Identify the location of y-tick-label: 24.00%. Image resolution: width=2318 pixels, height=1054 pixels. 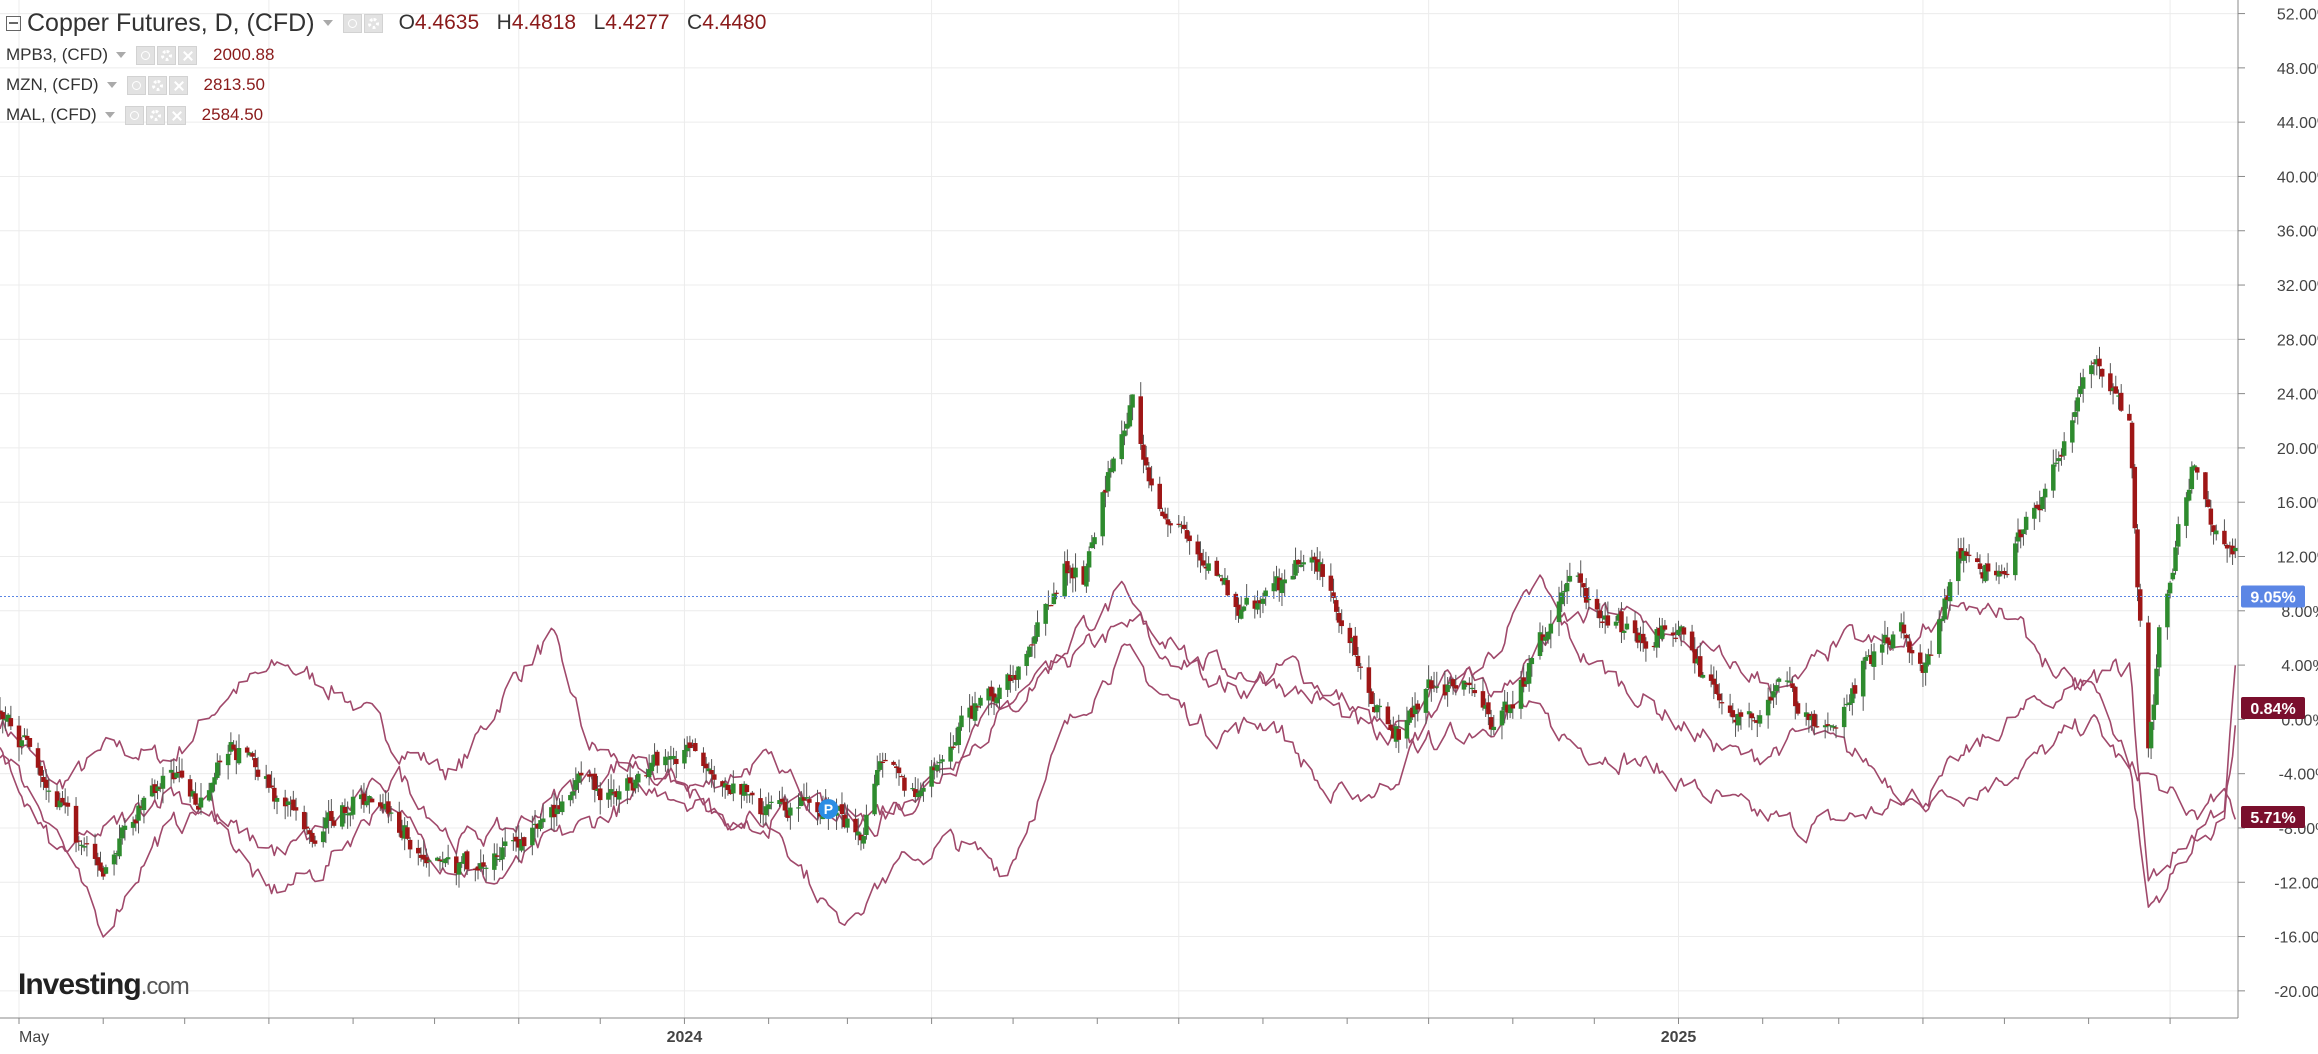
(2297, 395).